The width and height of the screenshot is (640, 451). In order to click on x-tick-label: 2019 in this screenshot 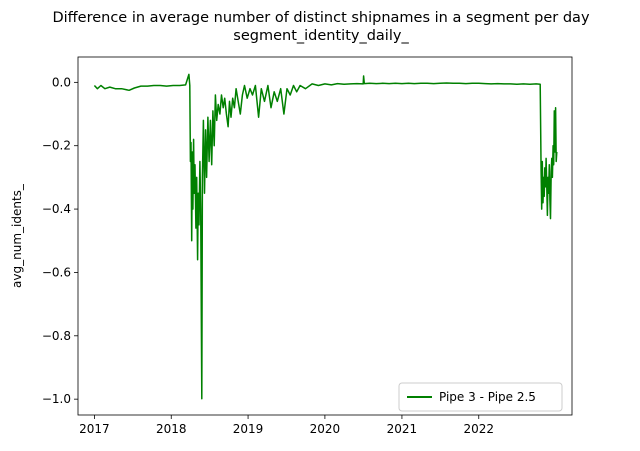, I will do `click(248, 429)`.